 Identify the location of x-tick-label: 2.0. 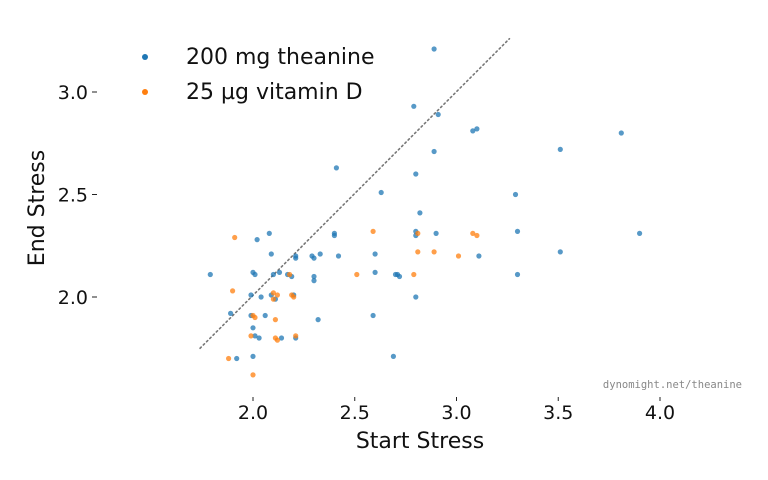
(253, 413).